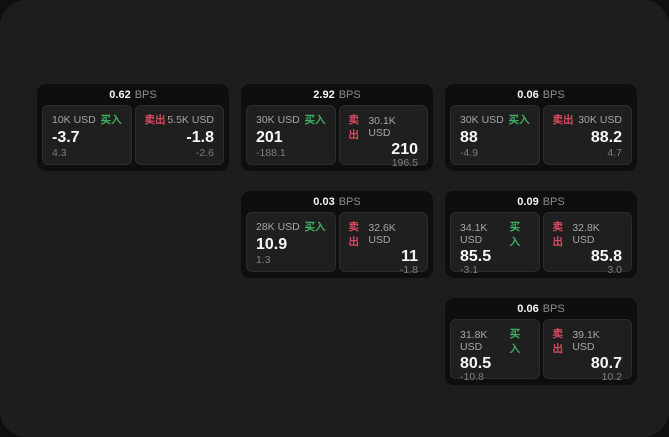 The width and height of the screenshot is (669, 437). Describe the element at coordinates (611, 377) in the screenshot. I see `sell-change: 10.2` at that location.